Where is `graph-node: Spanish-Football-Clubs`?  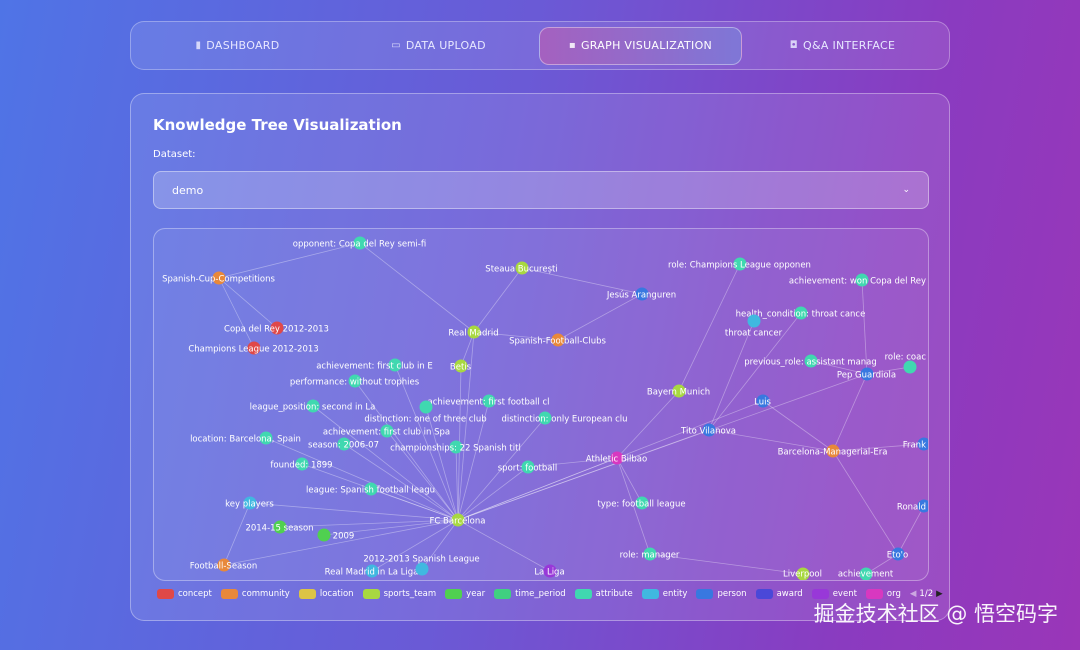 graph-node: Spanish-Football-Clubs is located at coordinates (557, 340).